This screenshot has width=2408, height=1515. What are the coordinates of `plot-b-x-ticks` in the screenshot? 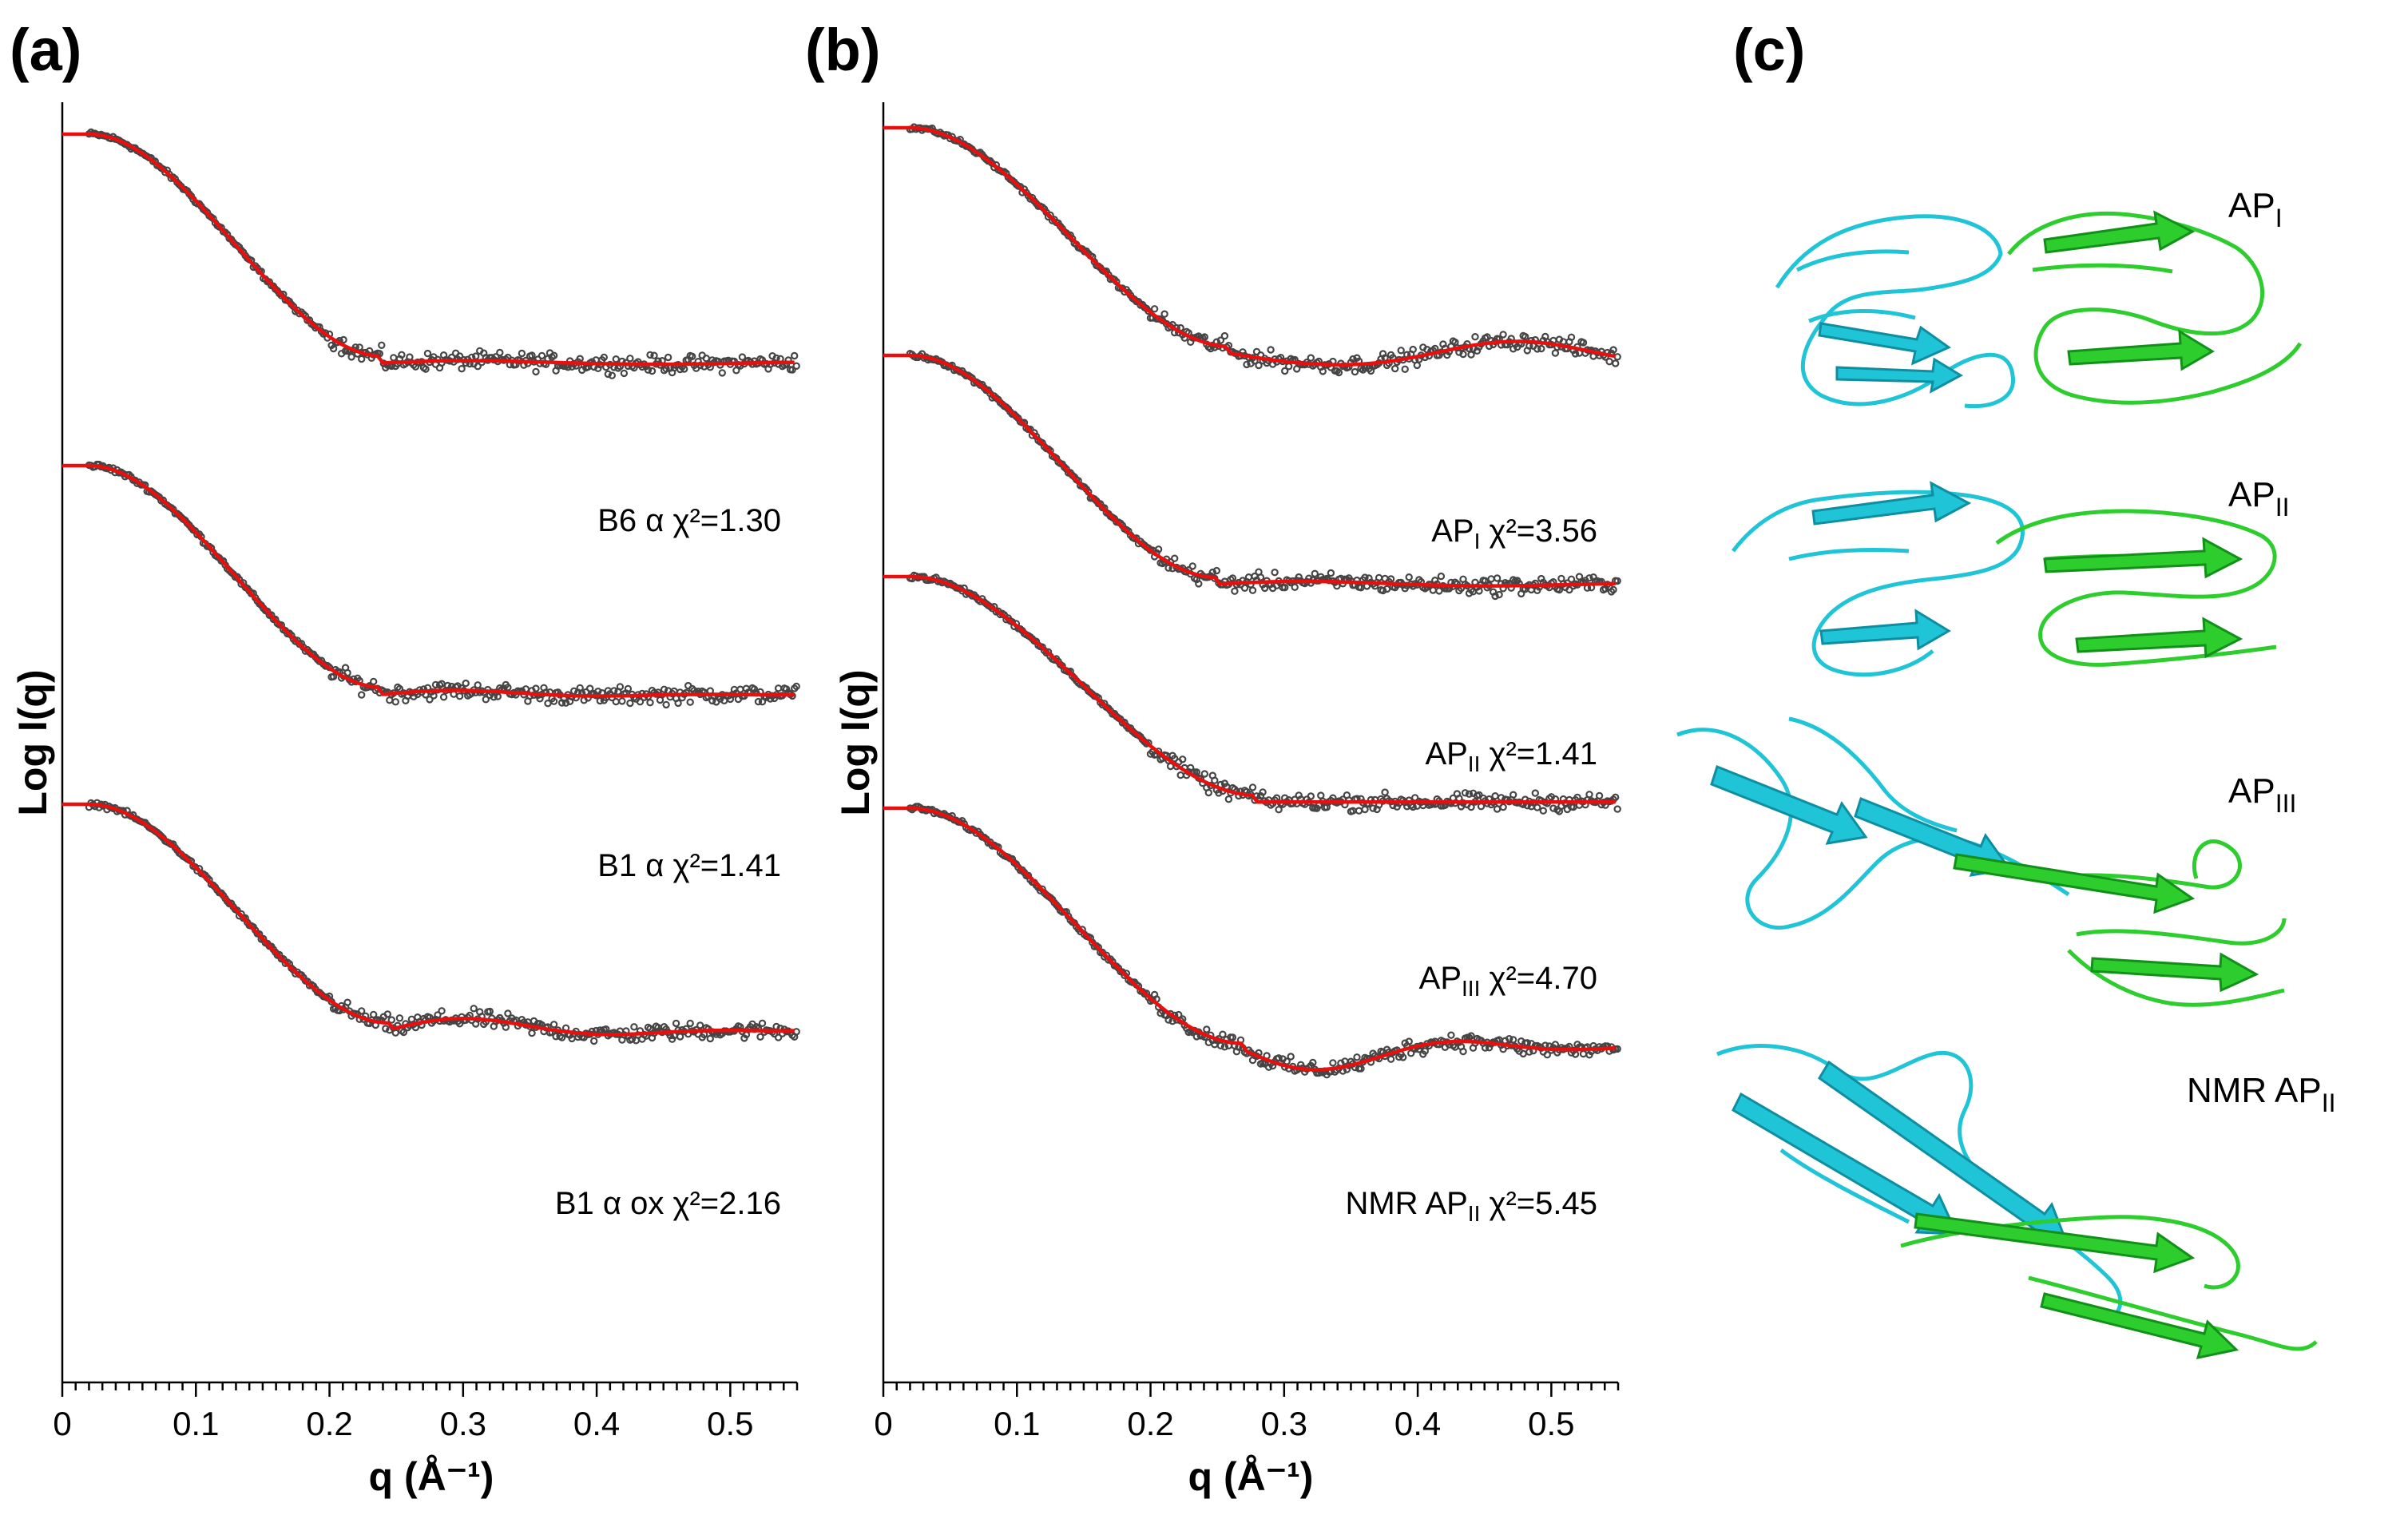 It's located at (1251, 1389).